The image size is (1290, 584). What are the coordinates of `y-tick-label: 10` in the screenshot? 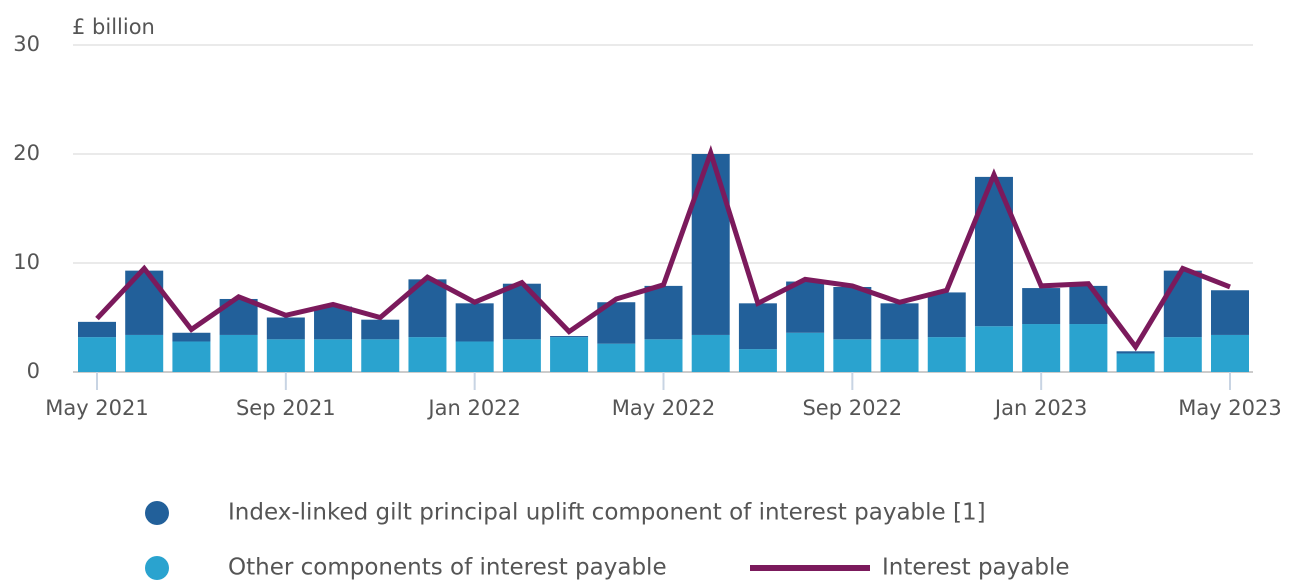 It's located at (26, 262).